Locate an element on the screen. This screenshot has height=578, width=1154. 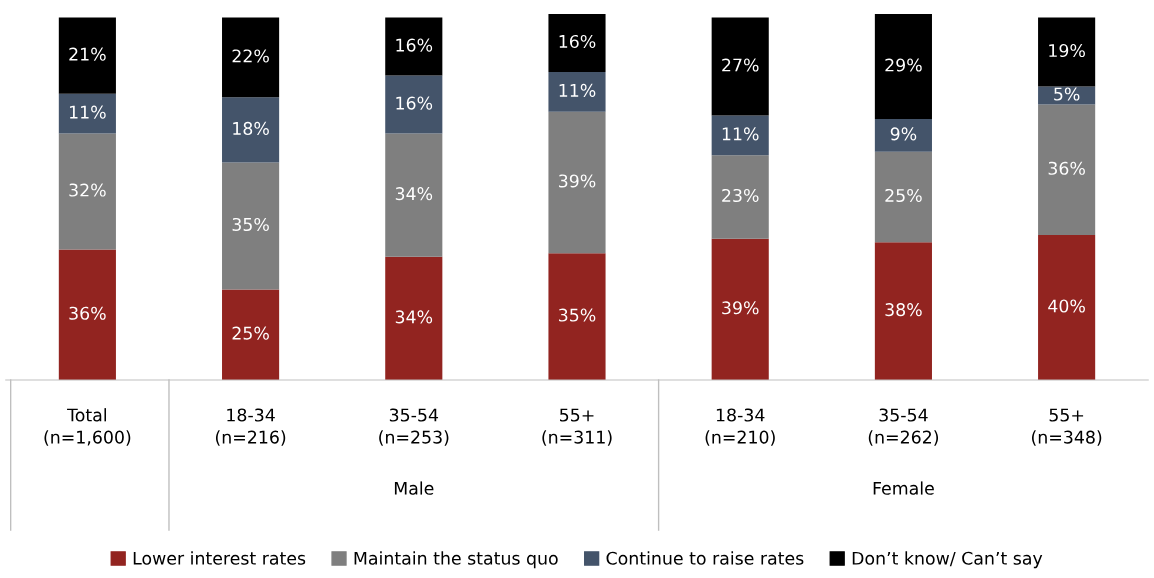
x-tick-label: 18-34 (n=210) is located at coordinates (740, 427).